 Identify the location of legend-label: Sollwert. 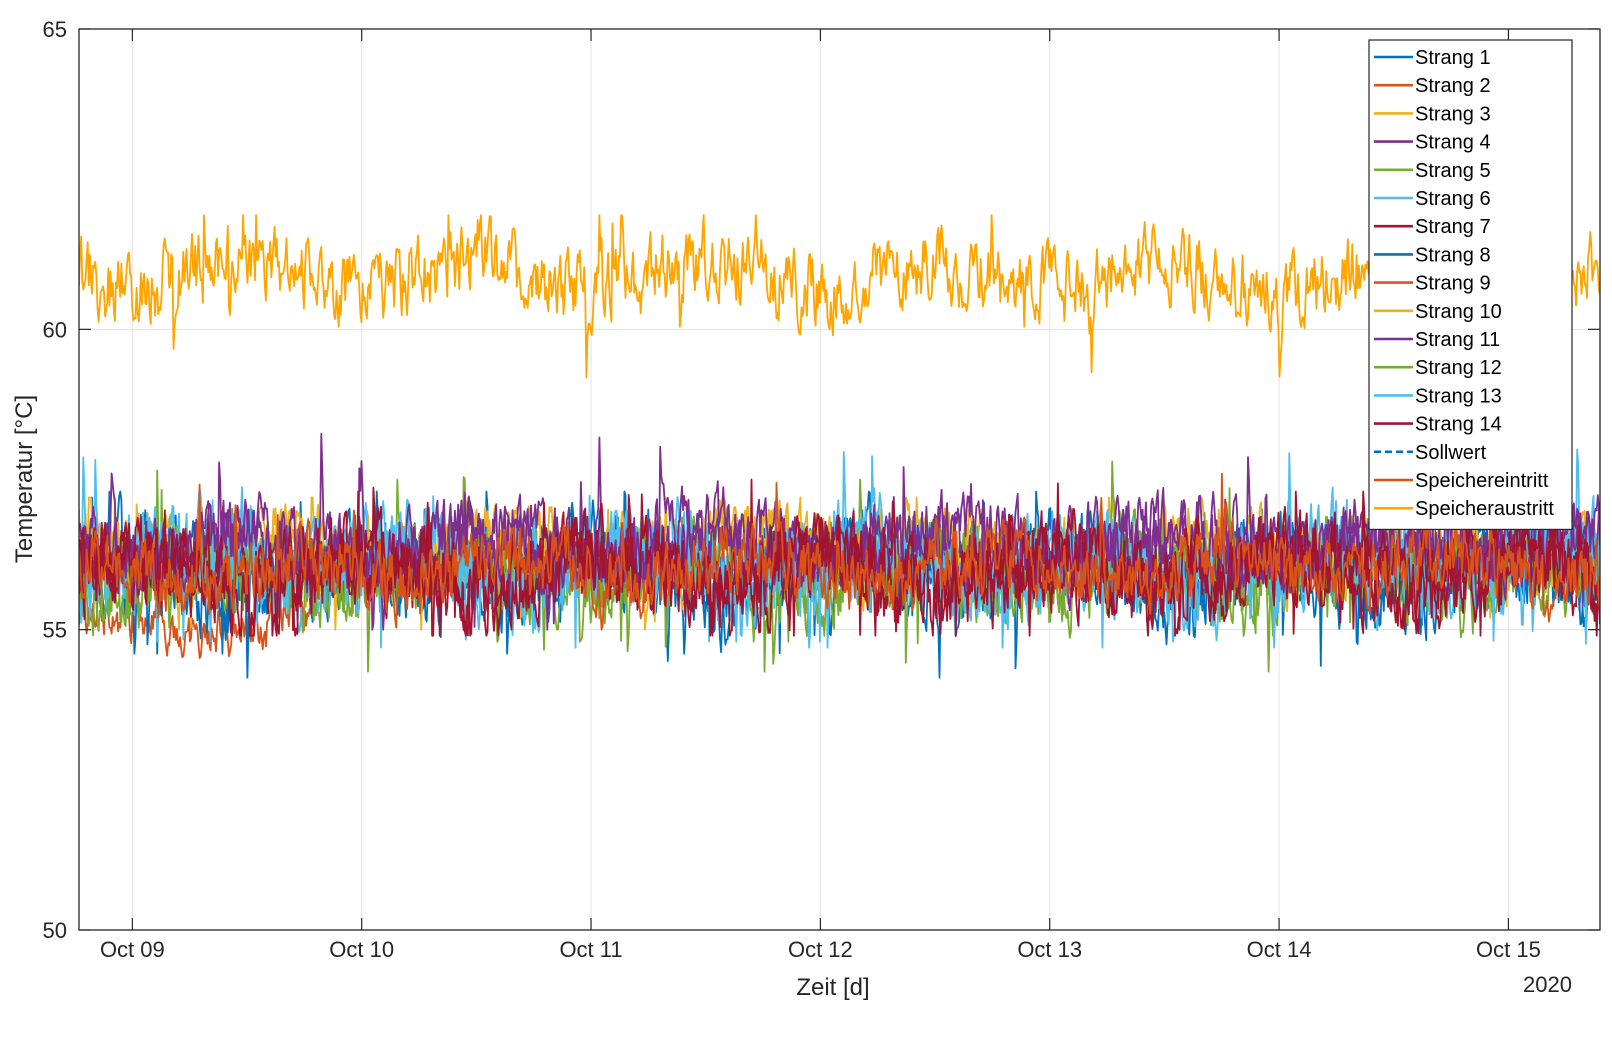
(1451, 453).